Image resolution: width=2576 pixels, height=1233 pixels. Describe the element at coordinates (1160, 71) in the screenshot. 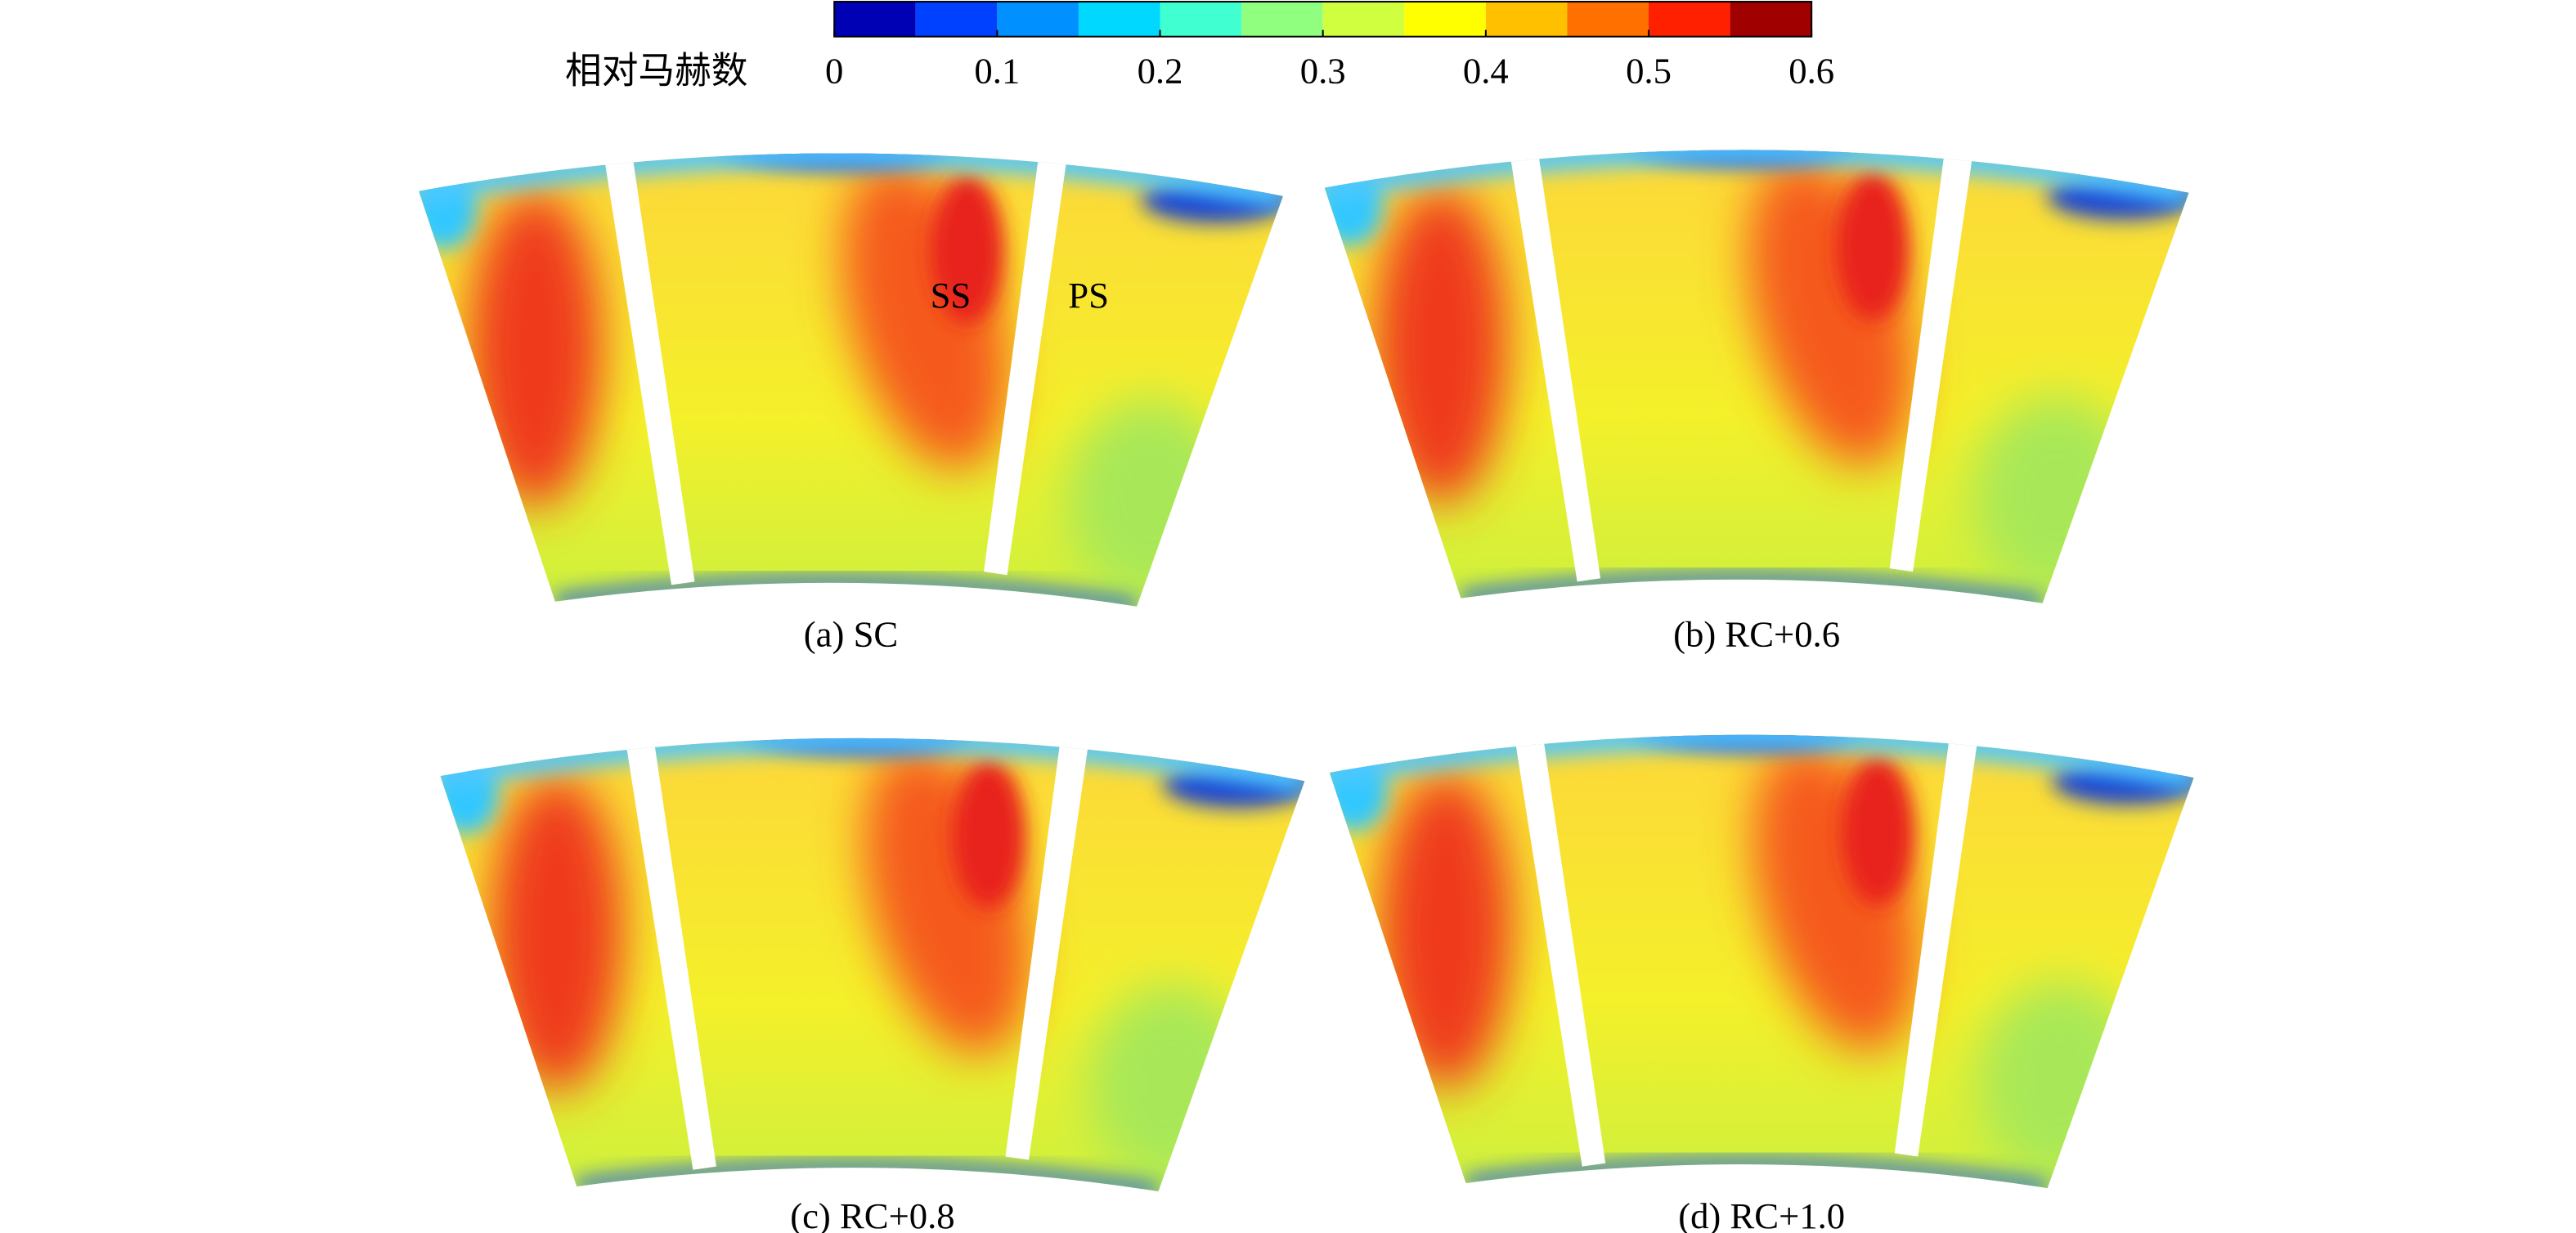

I see `colorbar-tick-label: 0.2` at that location.